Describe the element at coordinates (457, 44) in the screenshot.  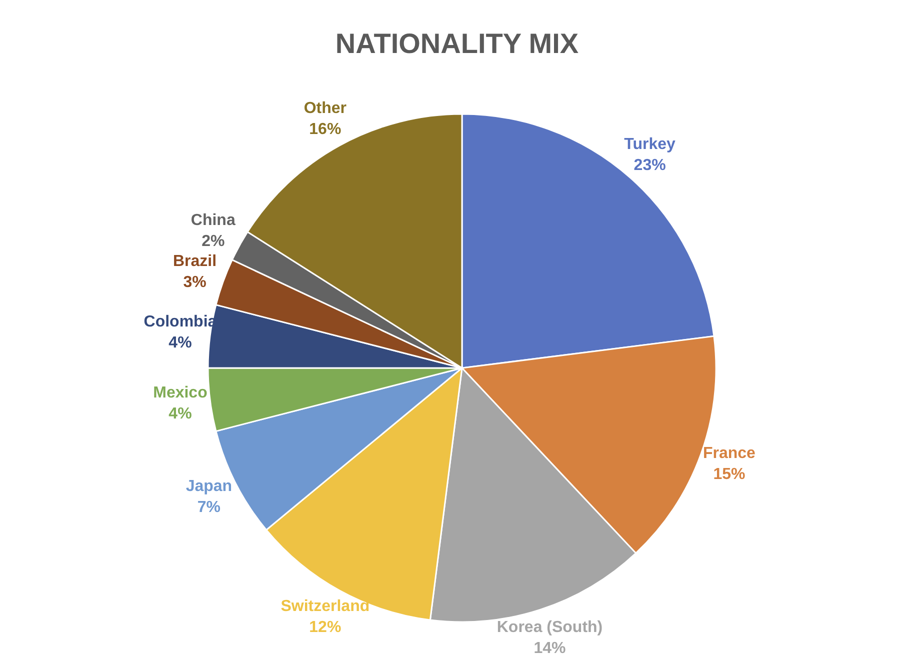
I see `chart-title: NATIONALITY MIX` at that location.